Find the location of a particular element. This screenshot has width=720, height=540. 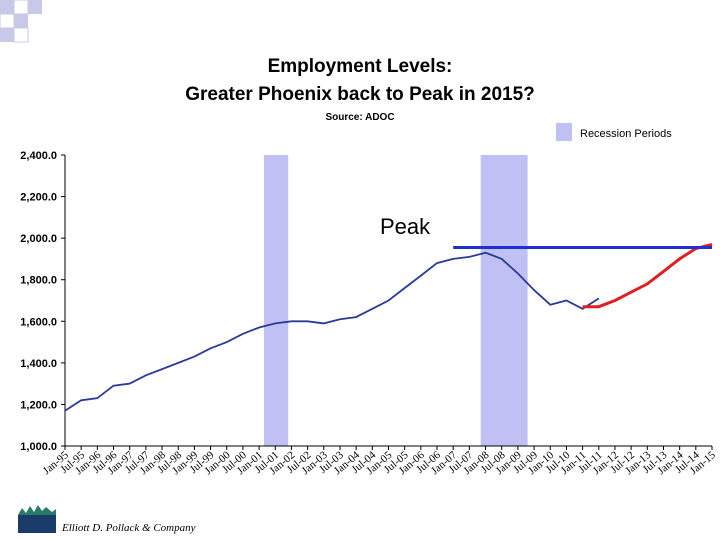

annotation: Peak is located at coordinates (405, 226).